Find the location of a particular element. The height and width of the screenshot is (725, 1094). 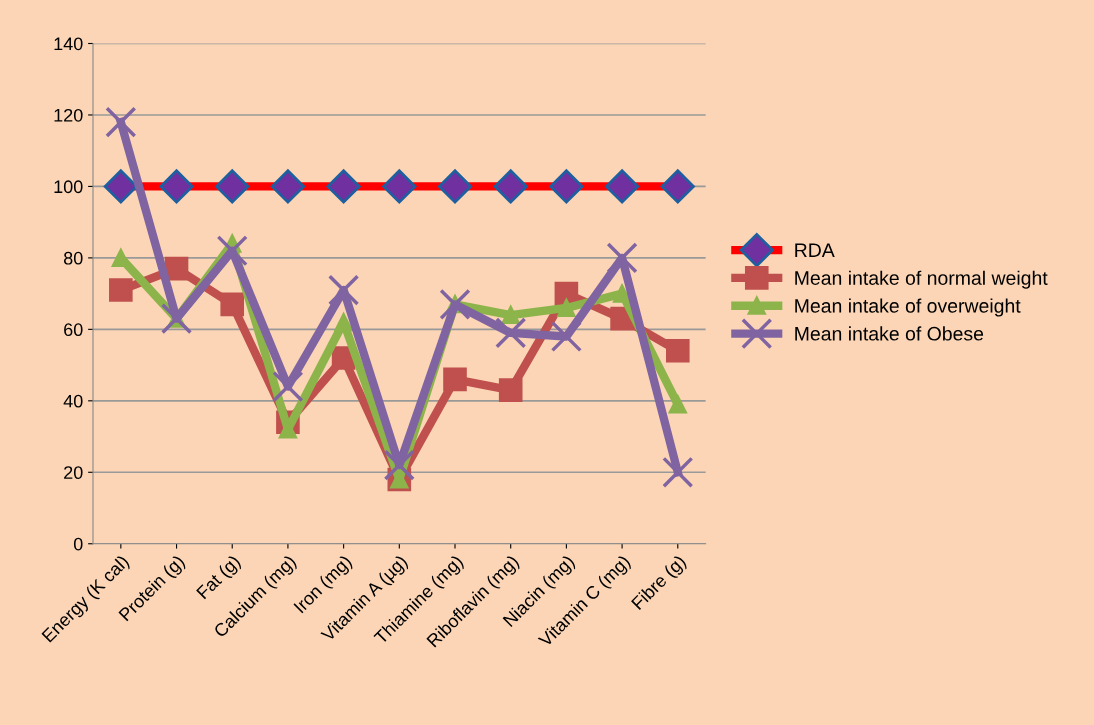

legend-label: RDA is located at coordinates (815, 250).